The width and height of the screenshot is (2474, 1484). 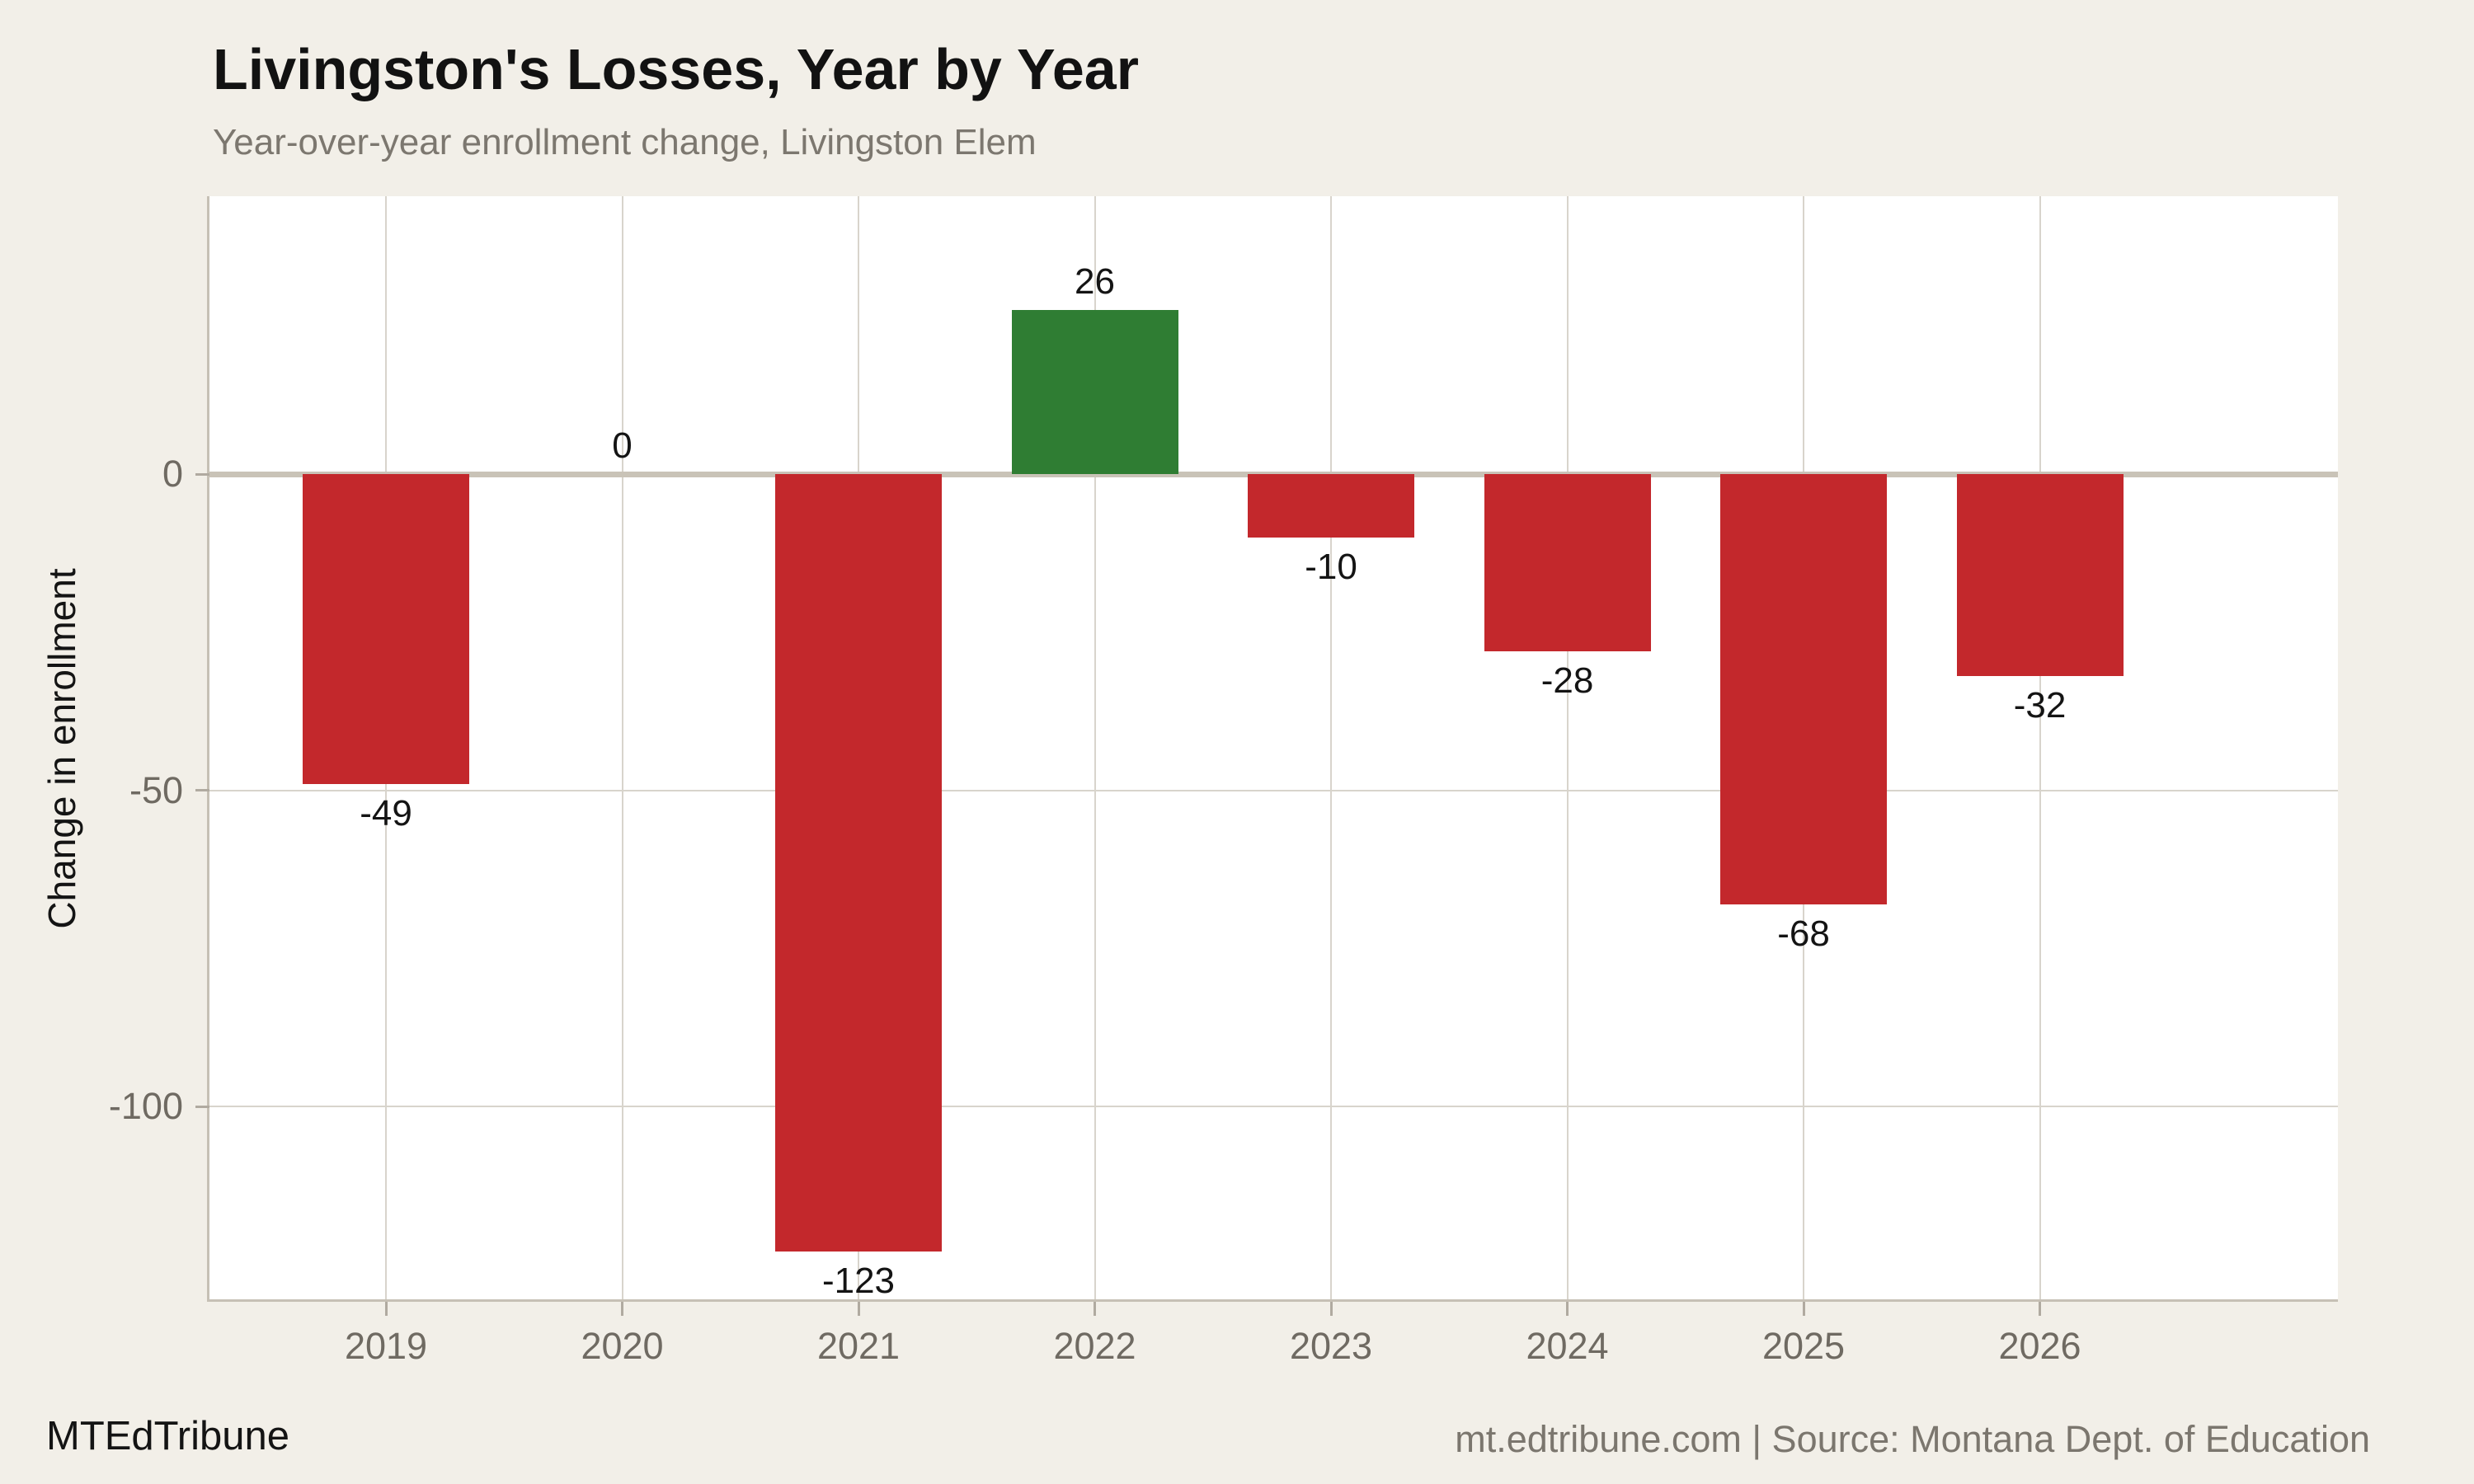 I want to click on bar-2024, so click(x=1567, y=562).